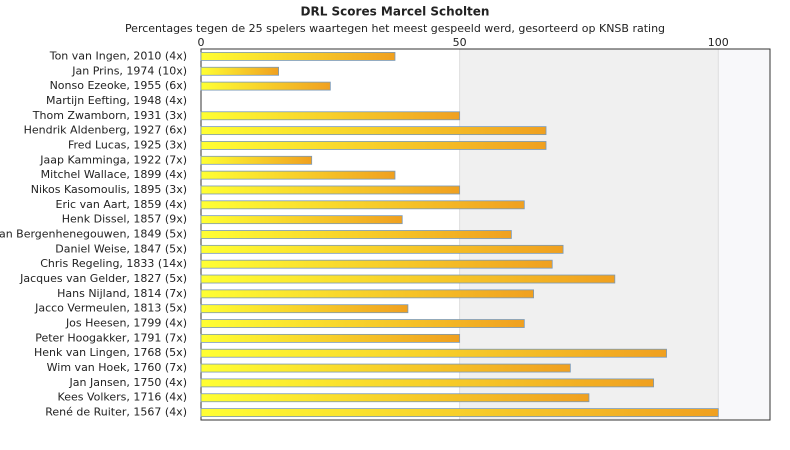  What do you see at coordinates (744, 234) in the screenshot?
I see `plot-band` at bounding box center [744, 234].